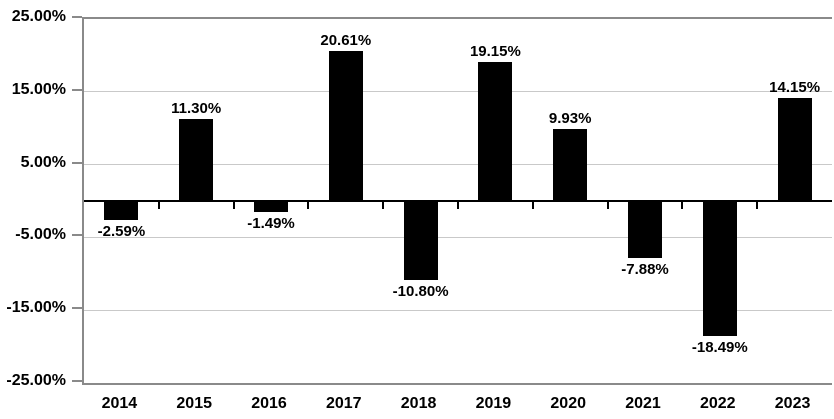 Image resolution: width=834 pixels, height=419 pixels. Describe the element at coordinates (196, 159) in the screenshot. I see `bar-2015` at that location.